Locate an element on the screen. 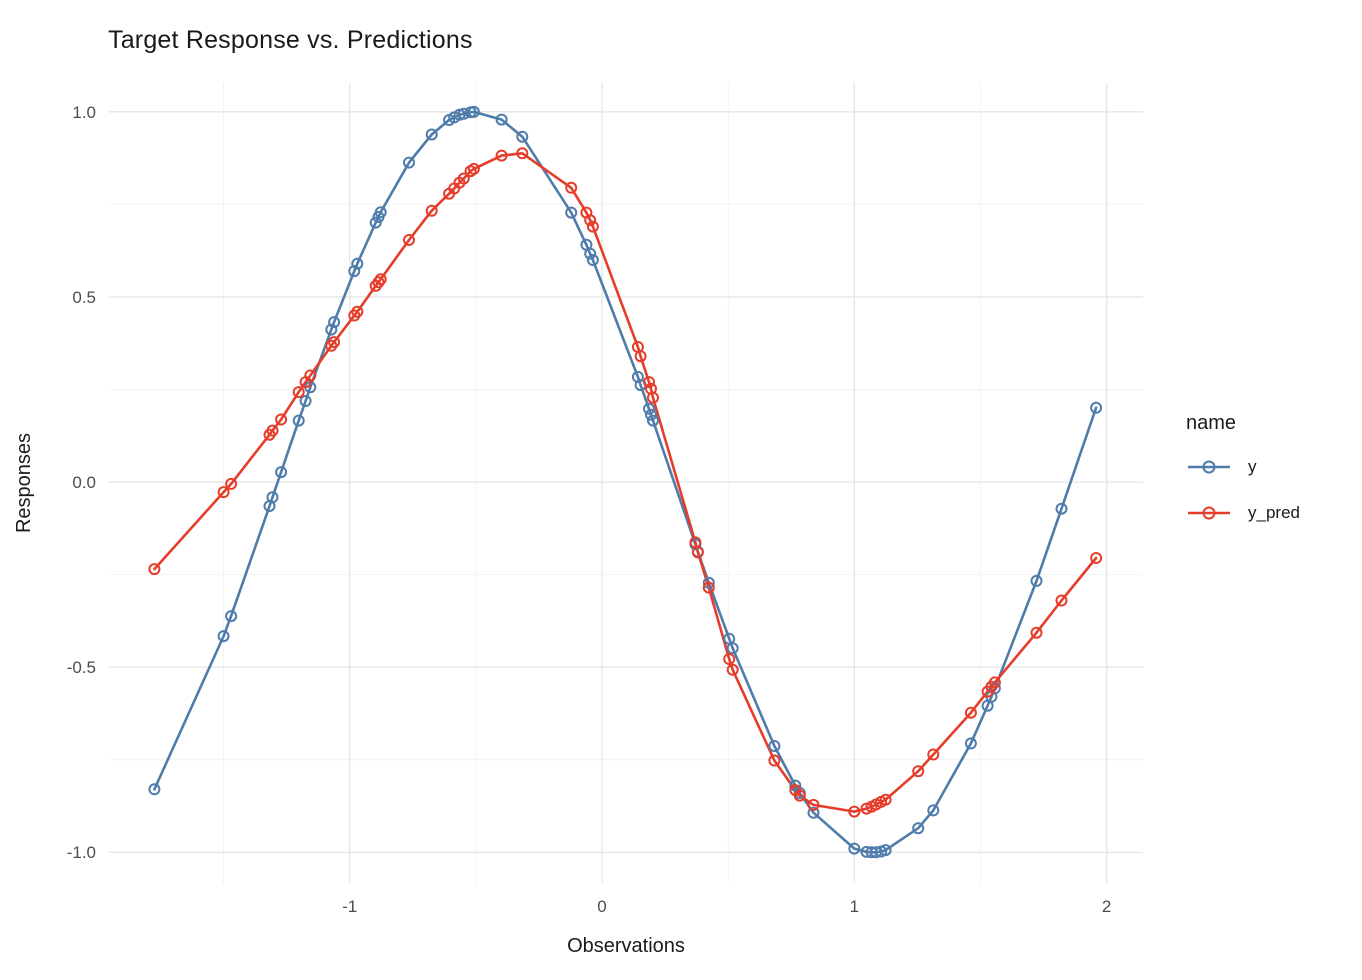 The image size is (1362, 980). x-tick-label: 0 is located at coordinates (601, 906).